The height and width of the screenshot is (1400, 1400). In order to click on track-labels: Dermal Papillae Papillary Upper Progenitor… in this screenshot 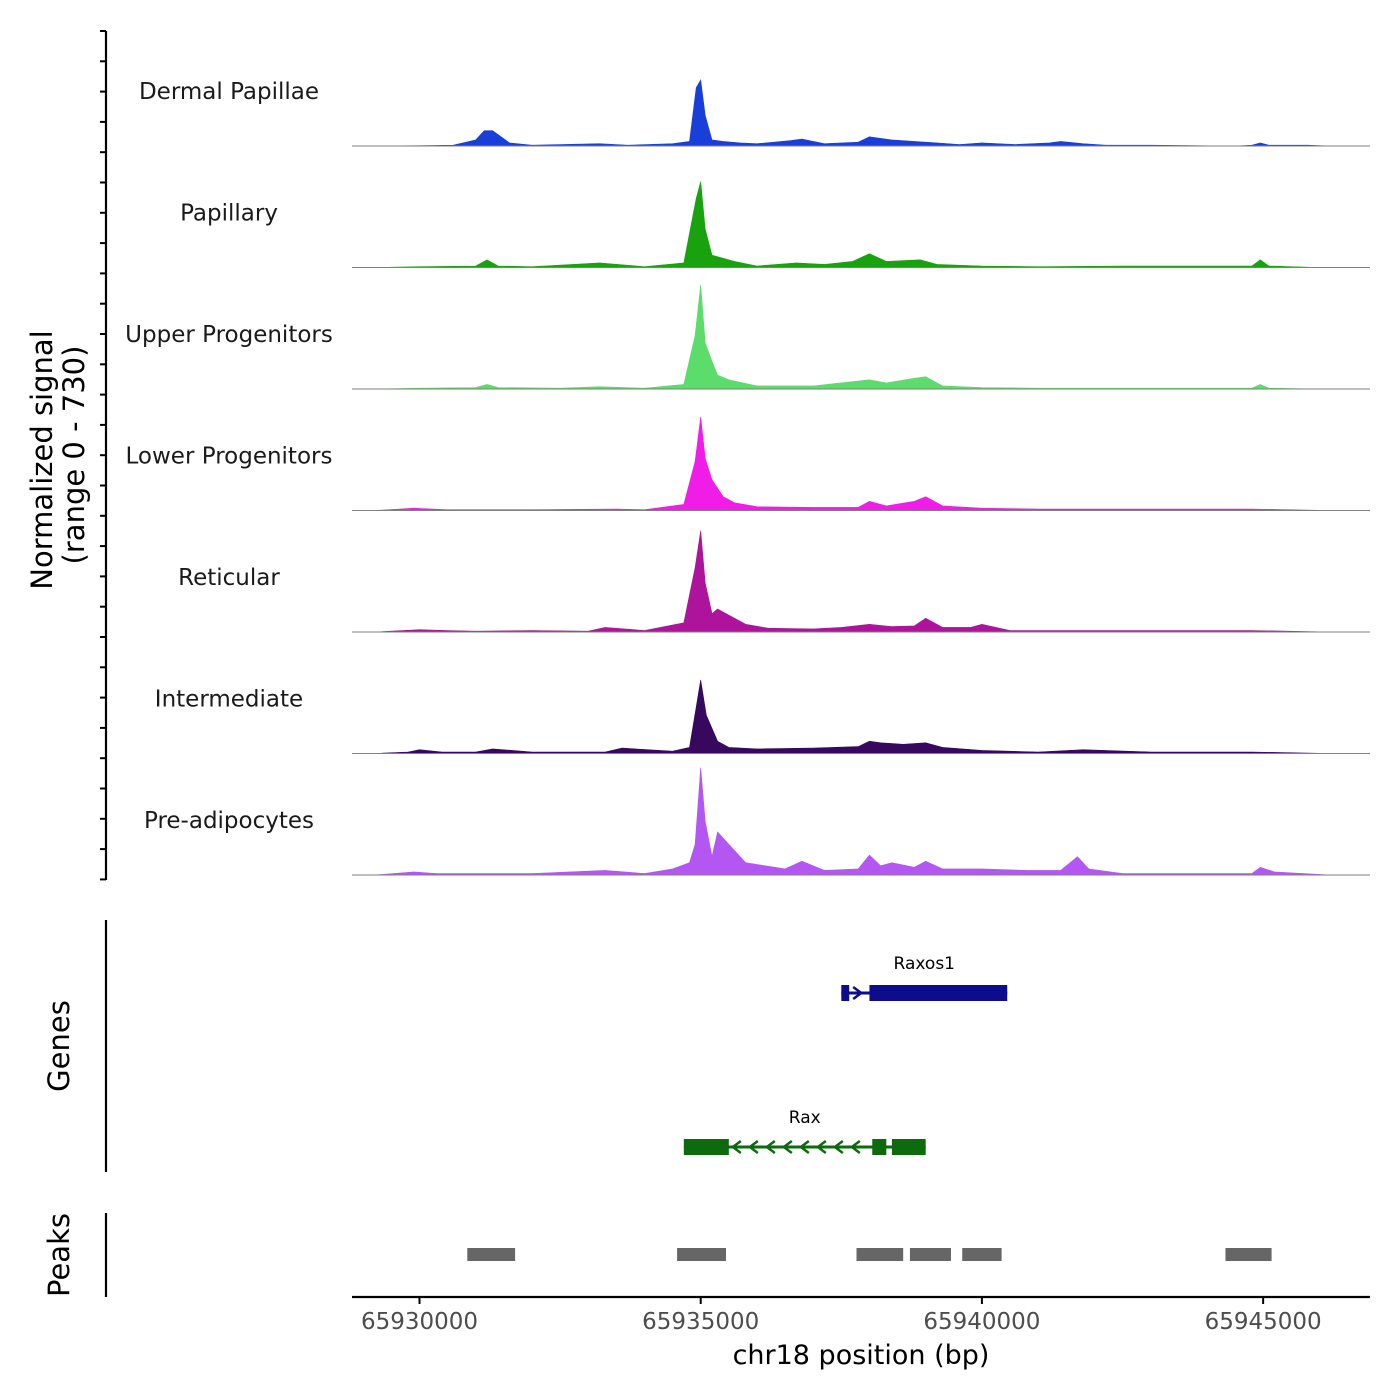, I will do `click(229, 456)`.